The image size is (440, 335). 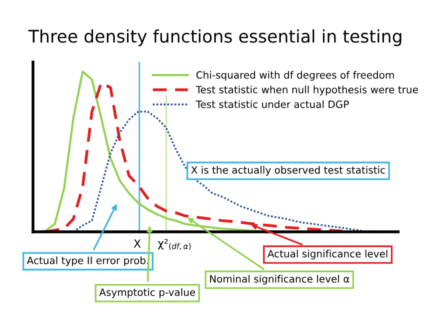 I want to click on text: Asymptotic p-value, so click(x=147, y=293).